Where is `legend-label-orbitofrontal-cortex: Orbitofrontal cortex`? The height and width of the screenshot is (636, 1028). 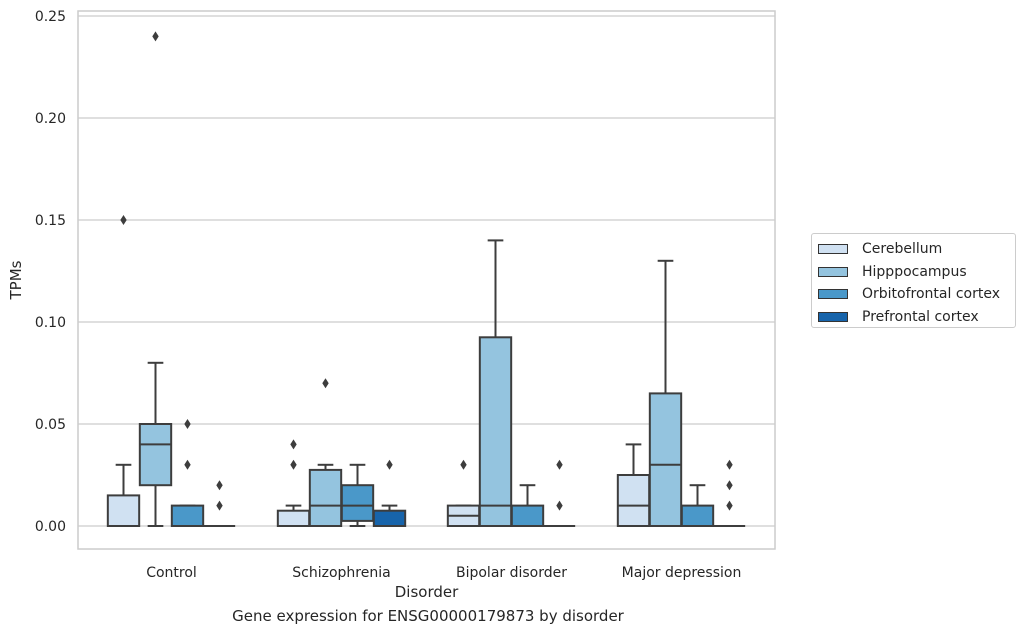
legend-label-orbitofrontal-cortex: Orbitofrontal cortex is located at coordinates (931, 294).